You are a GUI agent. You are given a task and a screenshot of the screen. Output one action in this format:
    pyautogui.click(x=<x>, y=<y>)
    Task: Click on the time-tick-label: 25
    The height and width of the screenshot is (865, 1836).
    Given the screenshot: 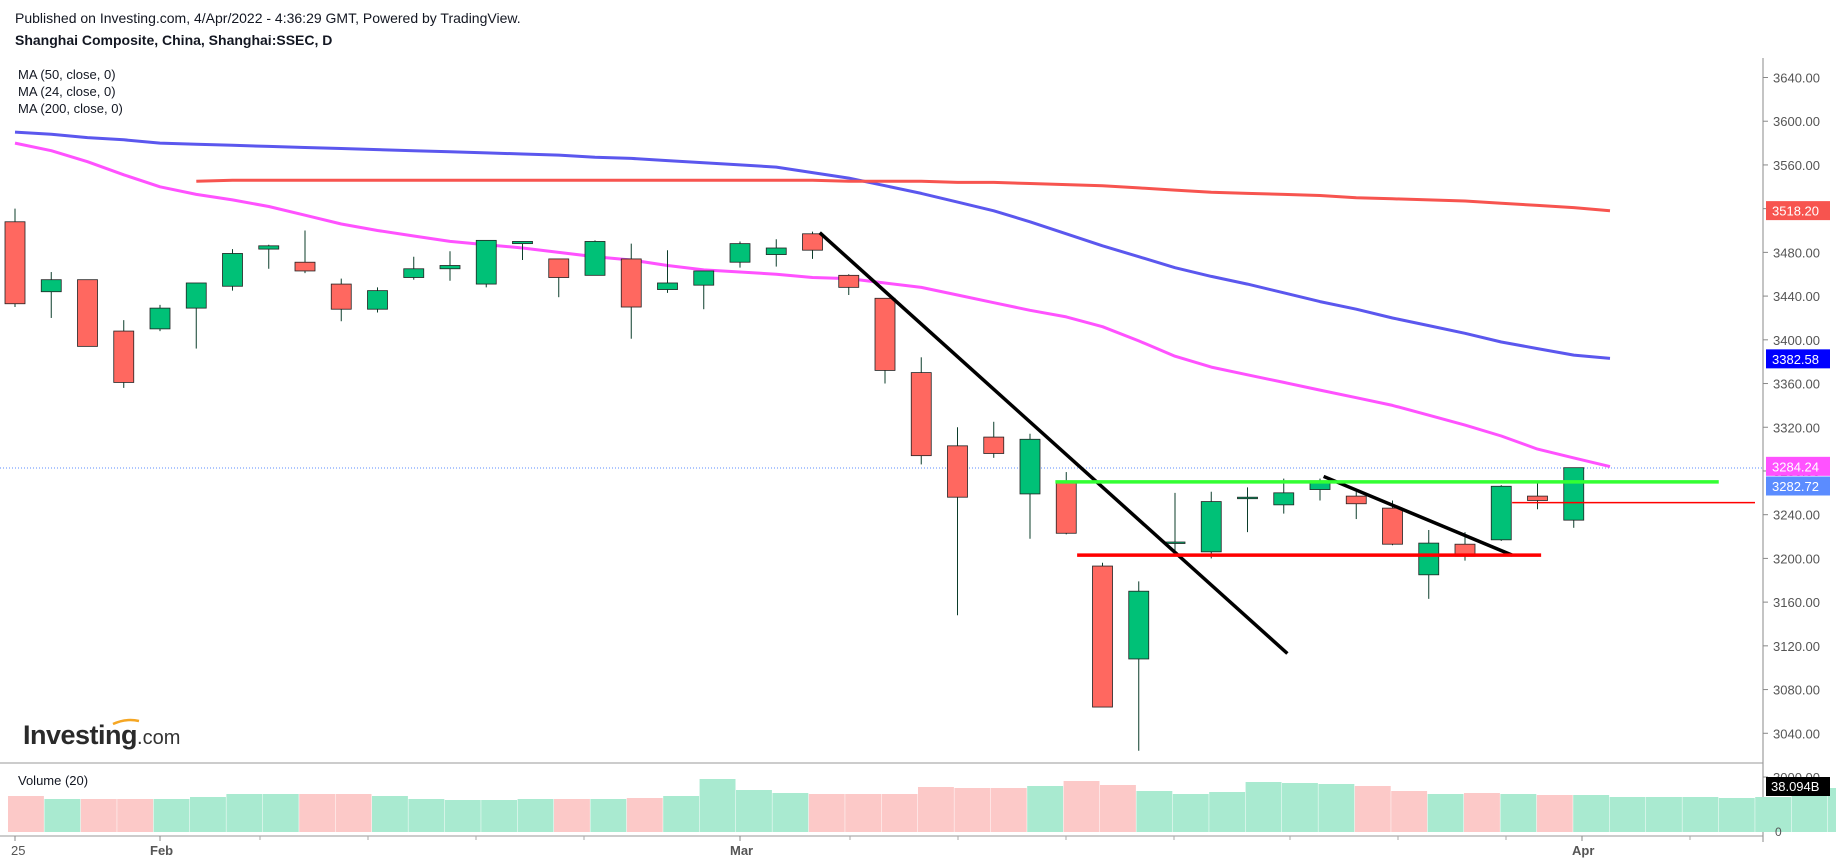 What is the action you would take?
    pyautogui.click(x=18, y=850)
    